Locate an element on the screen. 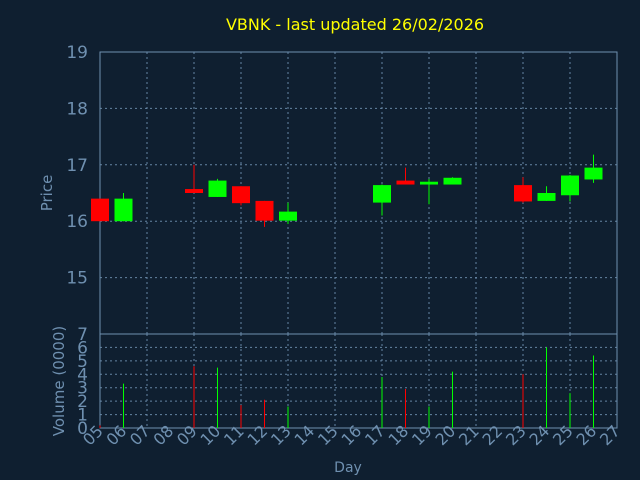  volume-y-tick-label: 0 is located at coordinates (82, 429).